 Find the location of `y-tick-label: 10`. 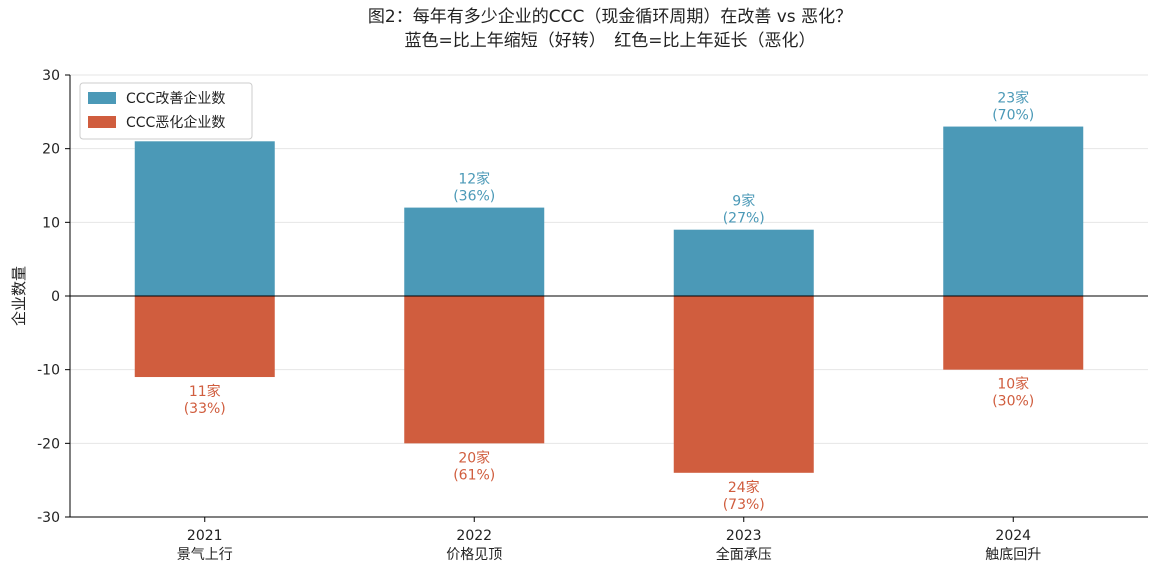

y-tick-label: 10 is located at coordinates (51, 223).